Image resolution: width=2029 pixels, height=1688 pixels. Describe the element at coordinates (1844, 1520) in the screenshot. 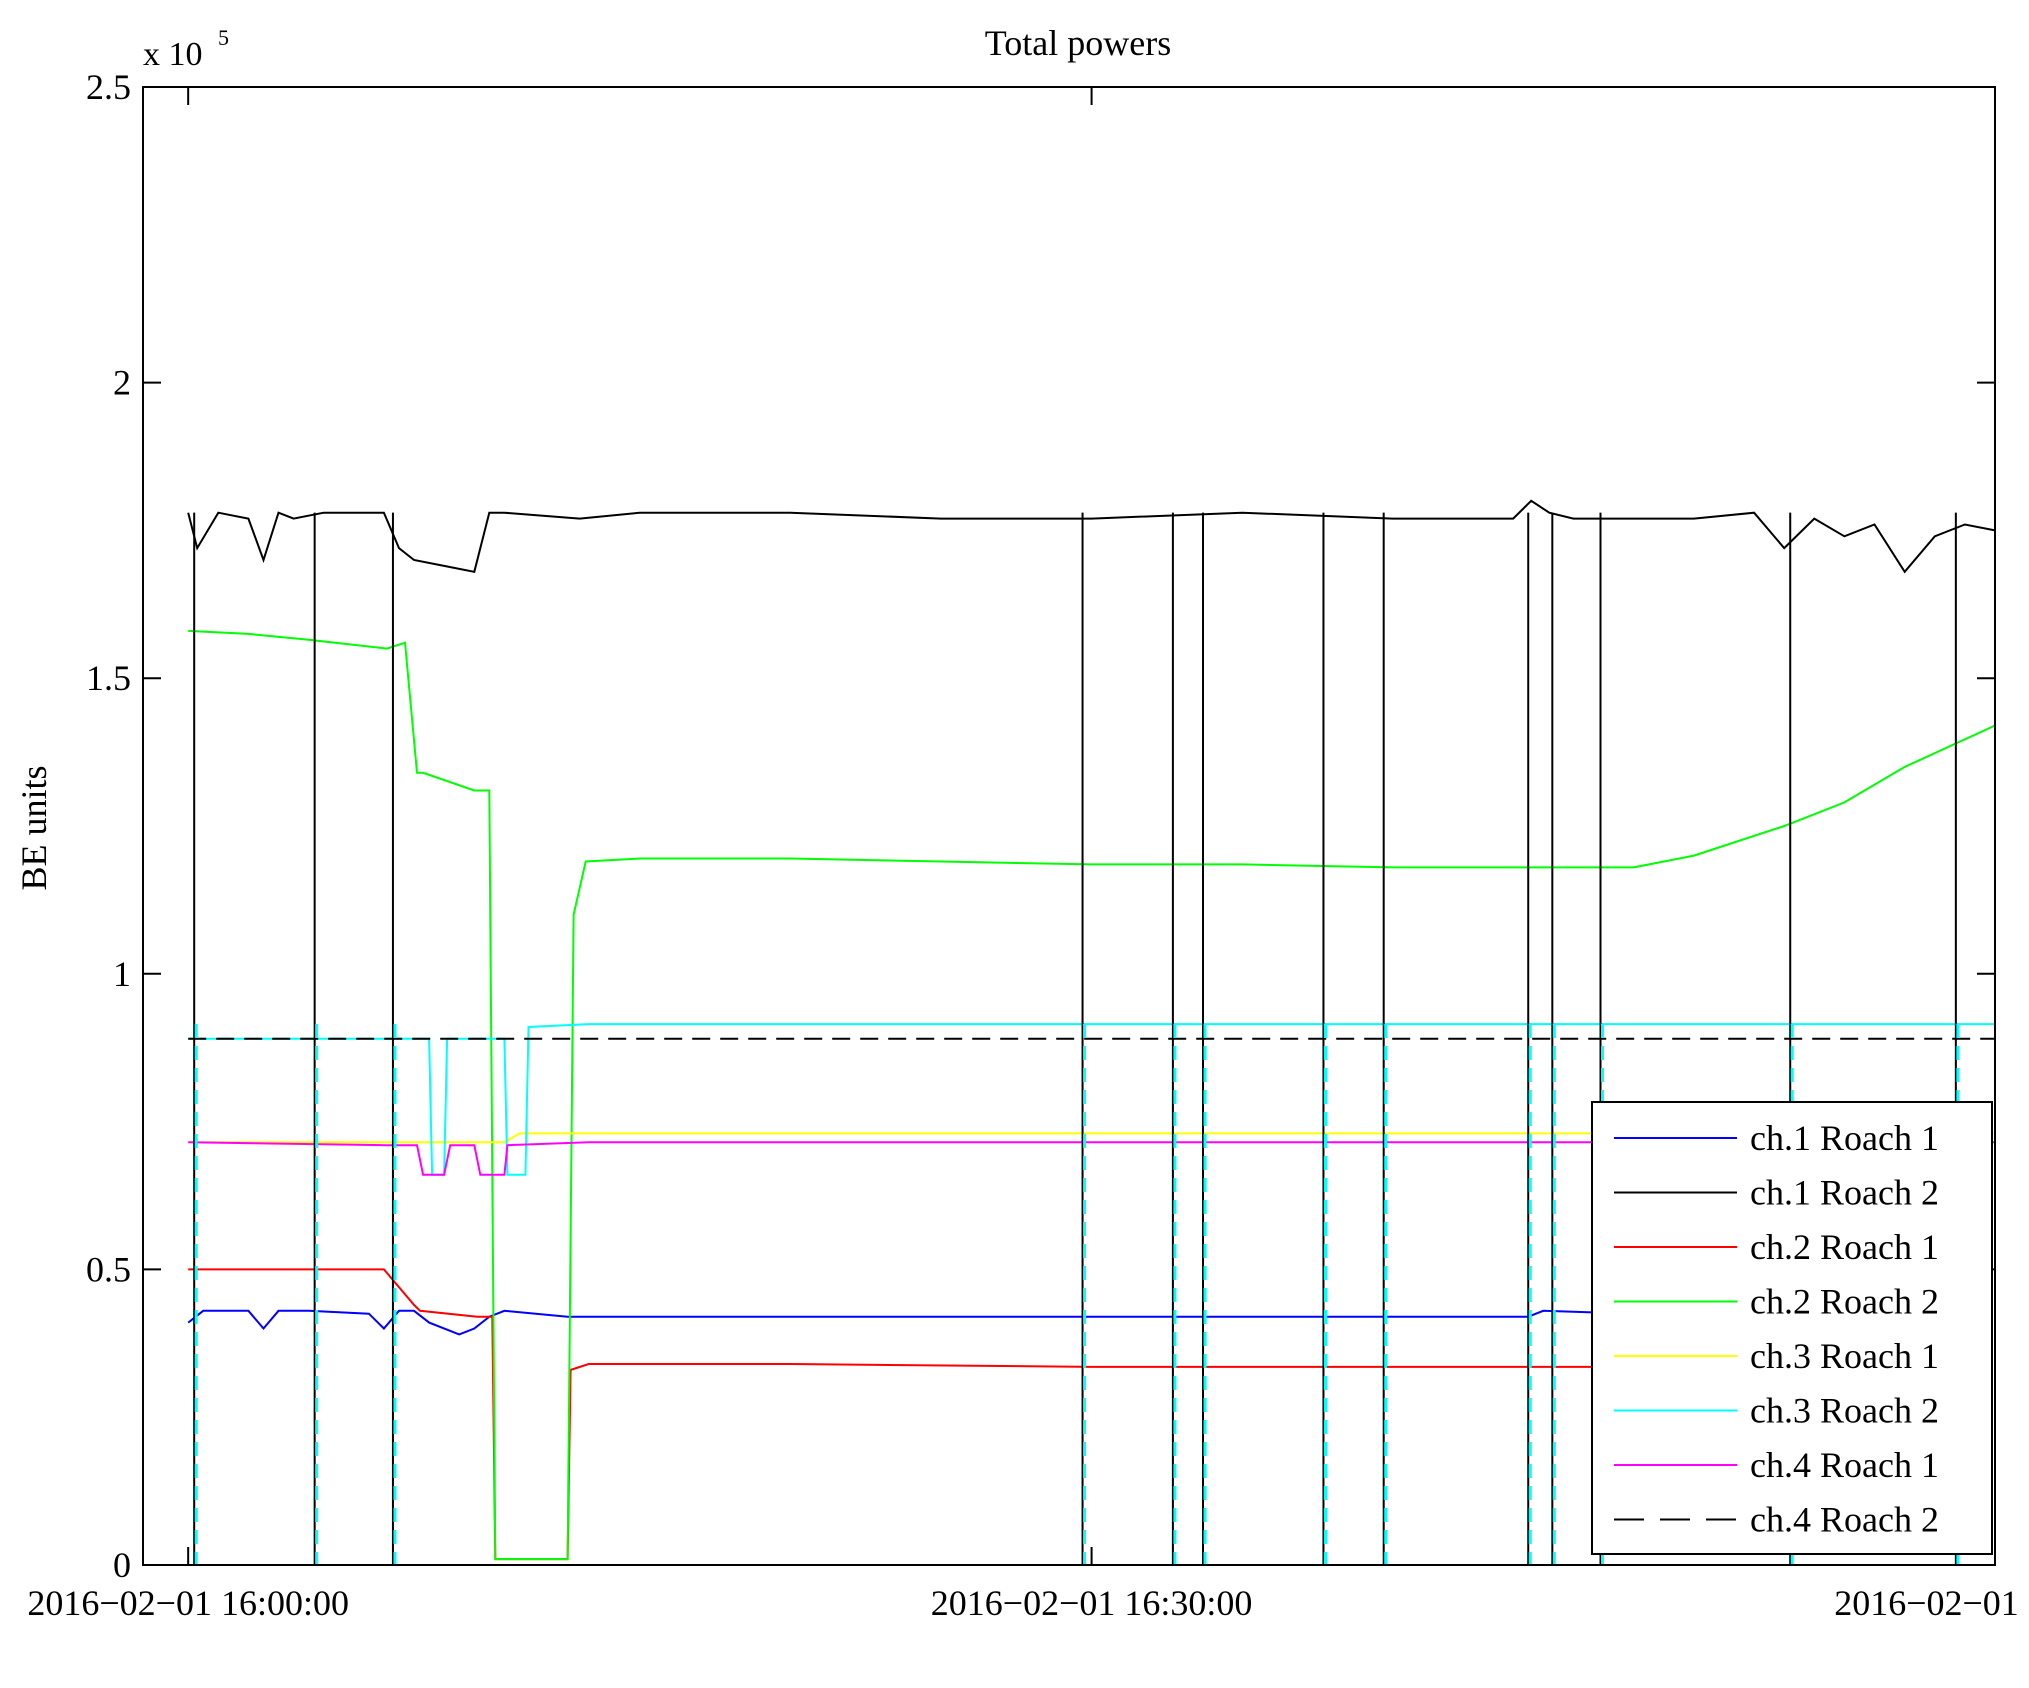

I see `legend-label-8: ch.4 Roach 2` at that location.